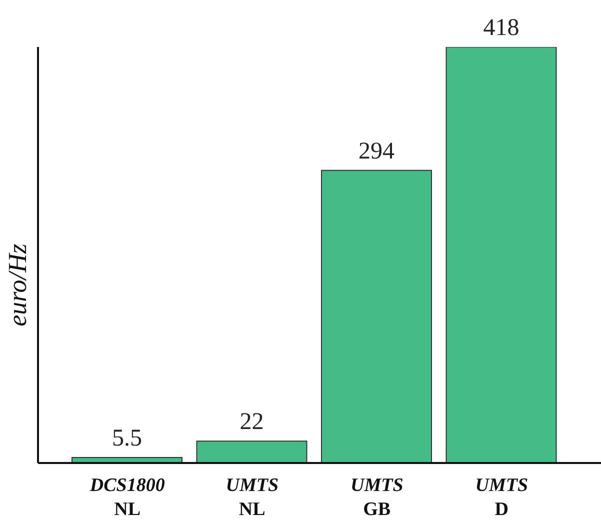 Image resolution: width=601 pixels, height=523 pixels. I want to click on x-tick-label: UMTS D, so click(501, 497).